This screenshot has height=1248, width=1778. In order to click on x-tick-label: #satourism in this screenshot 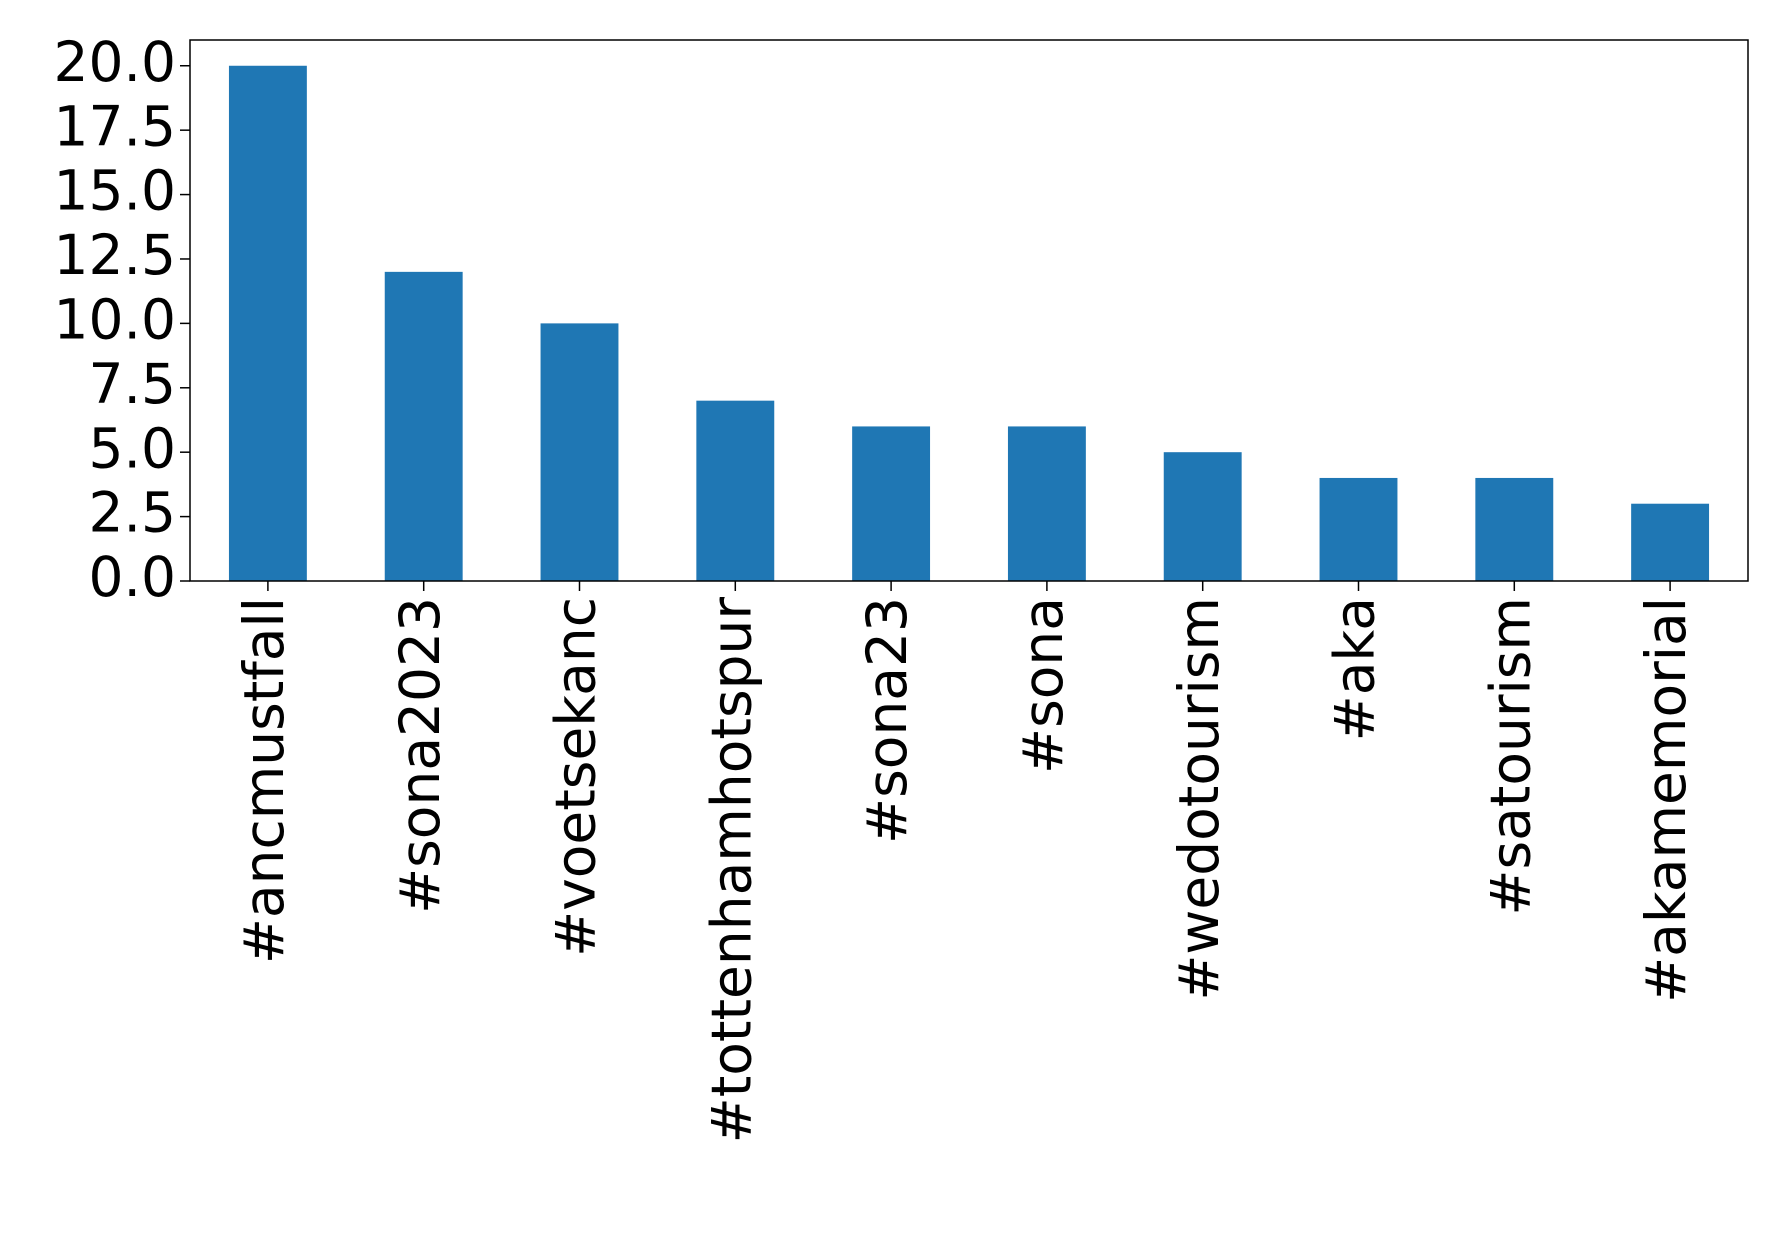, I will do `click(1510, 756)`.